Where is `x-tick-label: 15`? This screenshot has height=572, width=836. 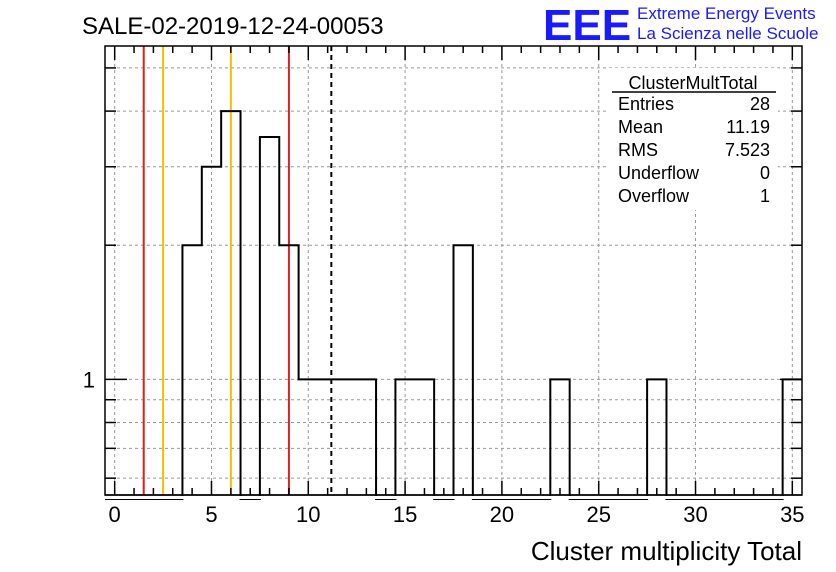
x-tick-label: 15 is located at coordinates (405, 514).